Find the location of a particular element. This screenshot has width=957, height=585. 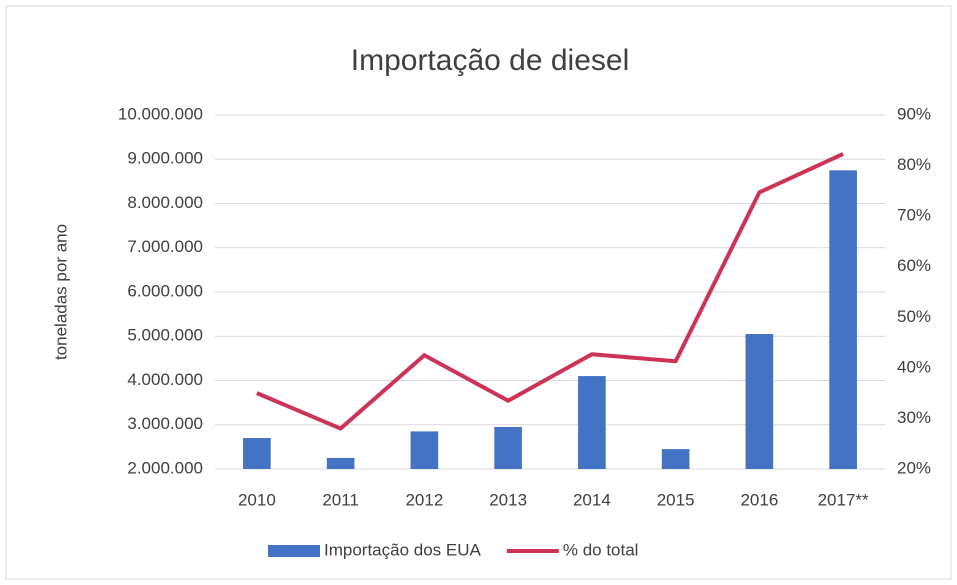

x-tick-label: 2013 is located at coordinates (508, 499).